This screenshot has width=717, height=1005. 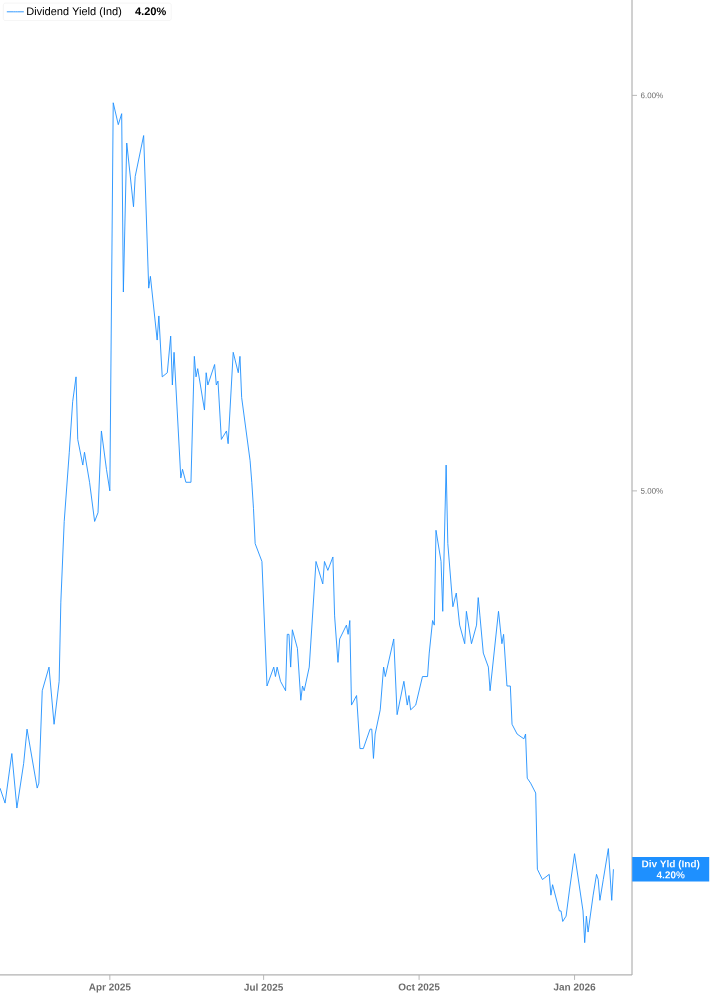 I want to click on text: 4.20%, so click(x=670, y=875).